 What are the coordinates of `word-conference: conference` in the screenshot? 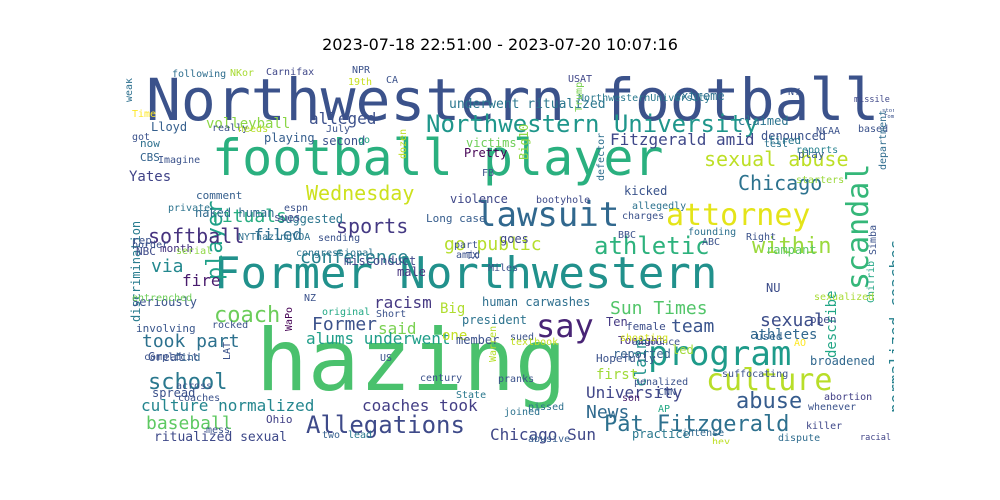 It's located at (354, 257).